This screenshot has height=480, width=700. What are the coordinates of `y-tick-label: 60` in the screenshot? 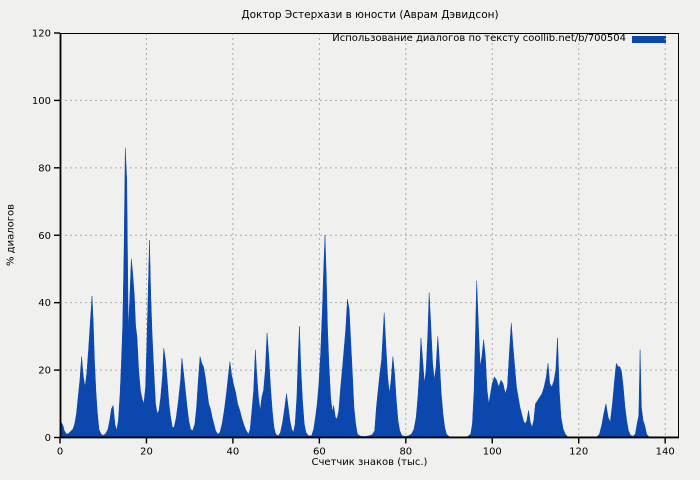 It's located at (44, 236).